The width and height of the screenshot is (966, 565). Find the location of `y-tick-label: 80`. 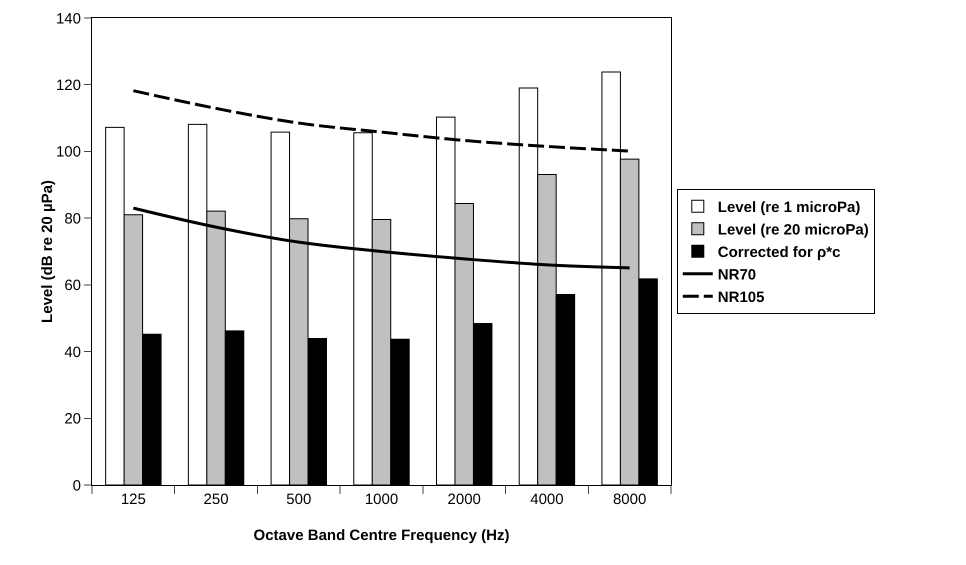

y-tick-label: 80 is located at coordinates (72, 219).